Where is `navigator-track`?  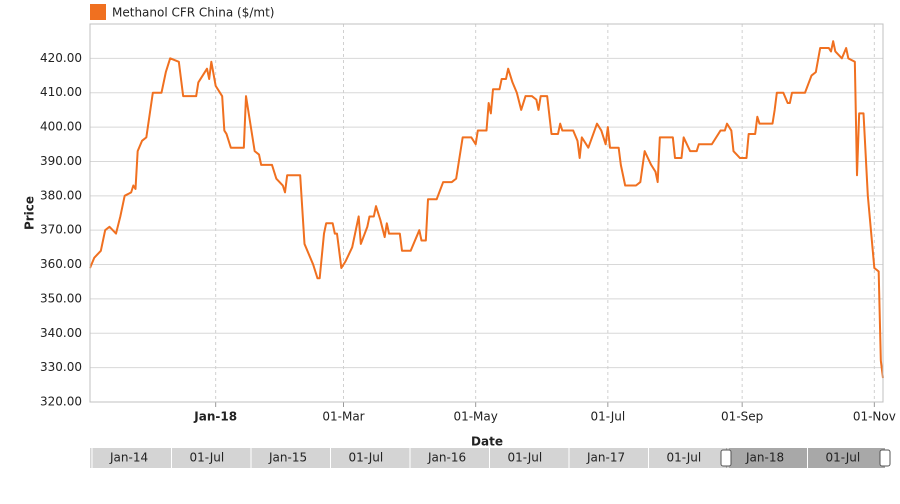
navigator-track is located at coordinates (487, 458).